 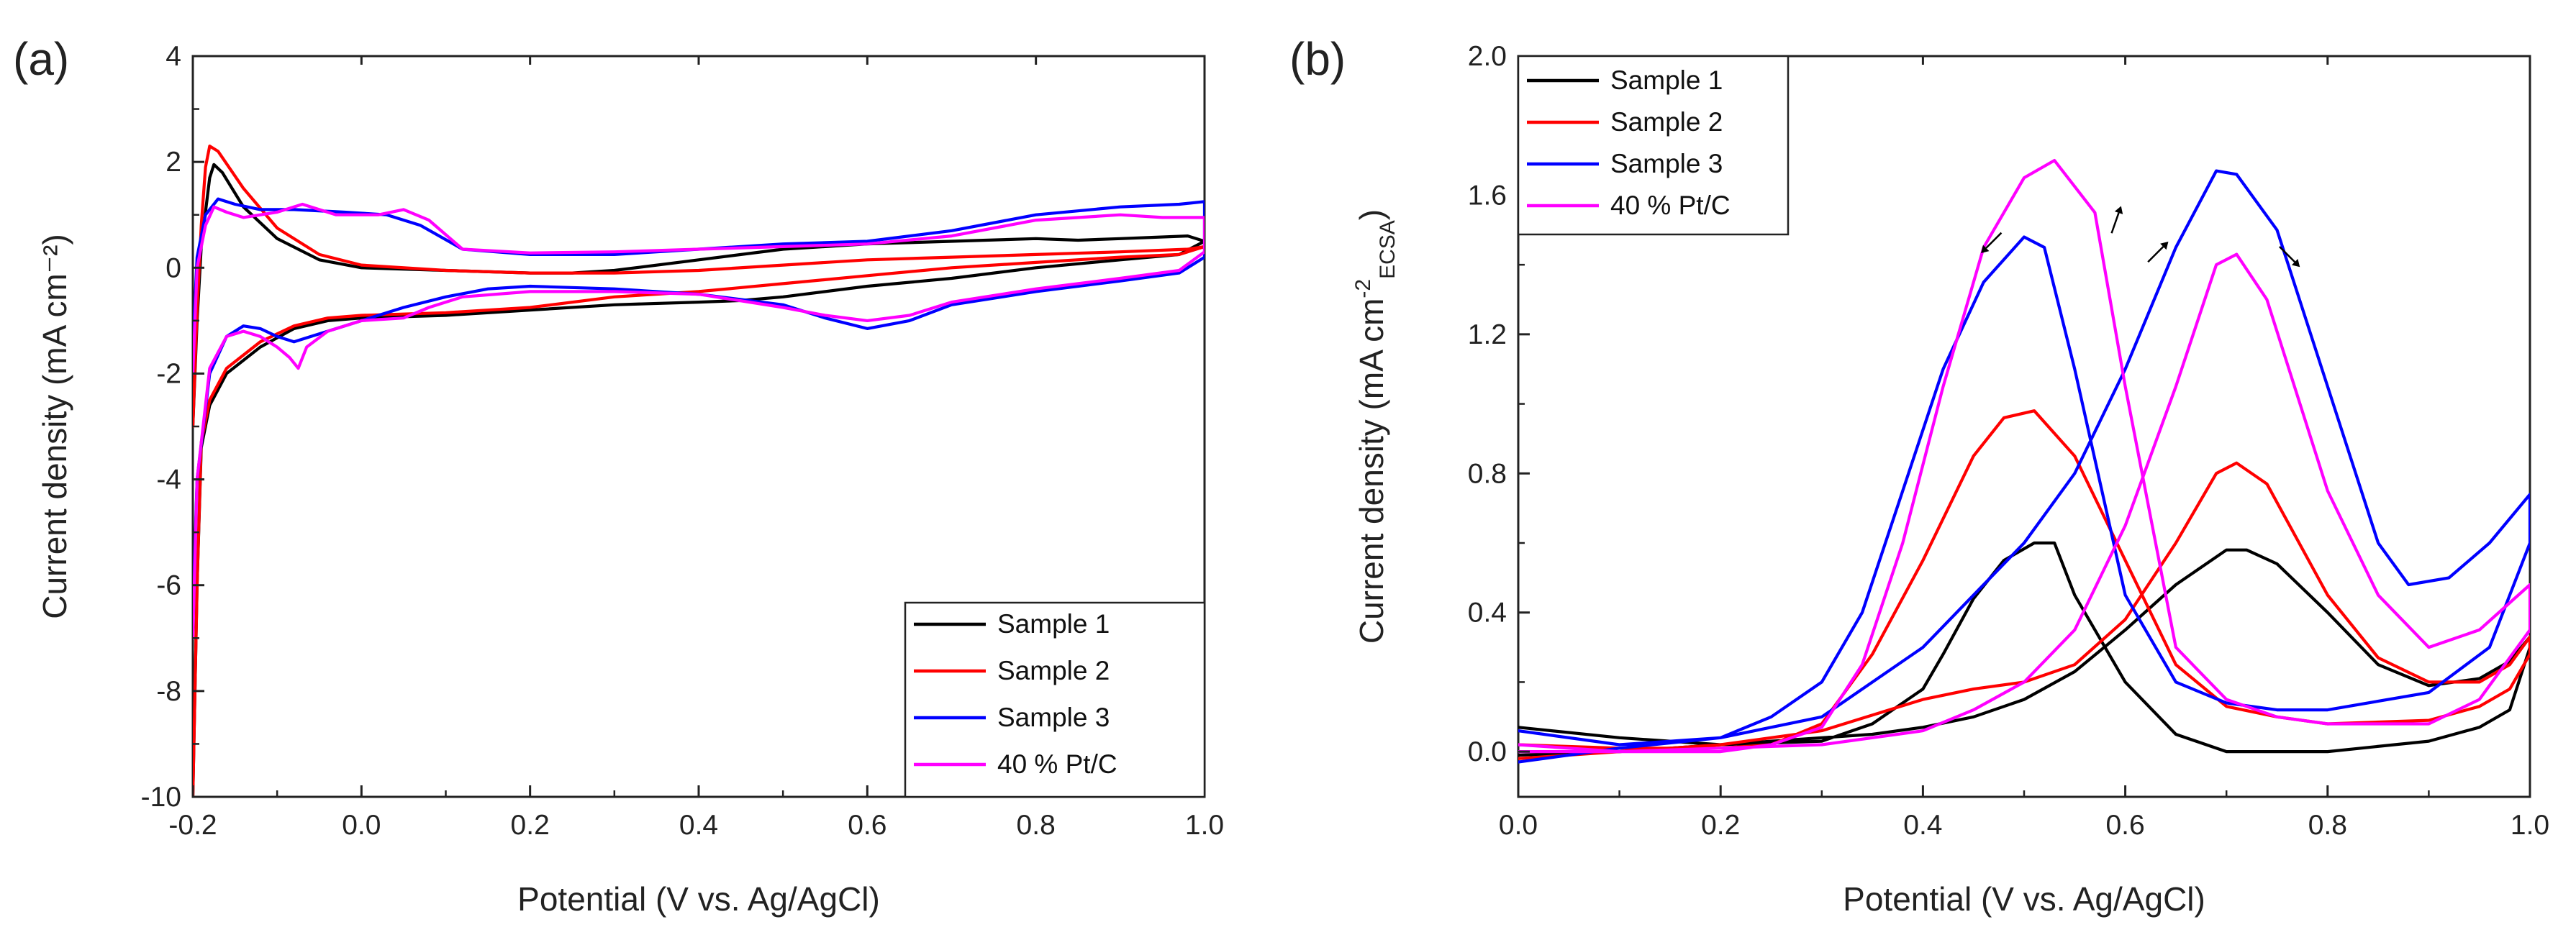 I want to click on y-tick-label: 1.6, so click(x=1487, y=195).